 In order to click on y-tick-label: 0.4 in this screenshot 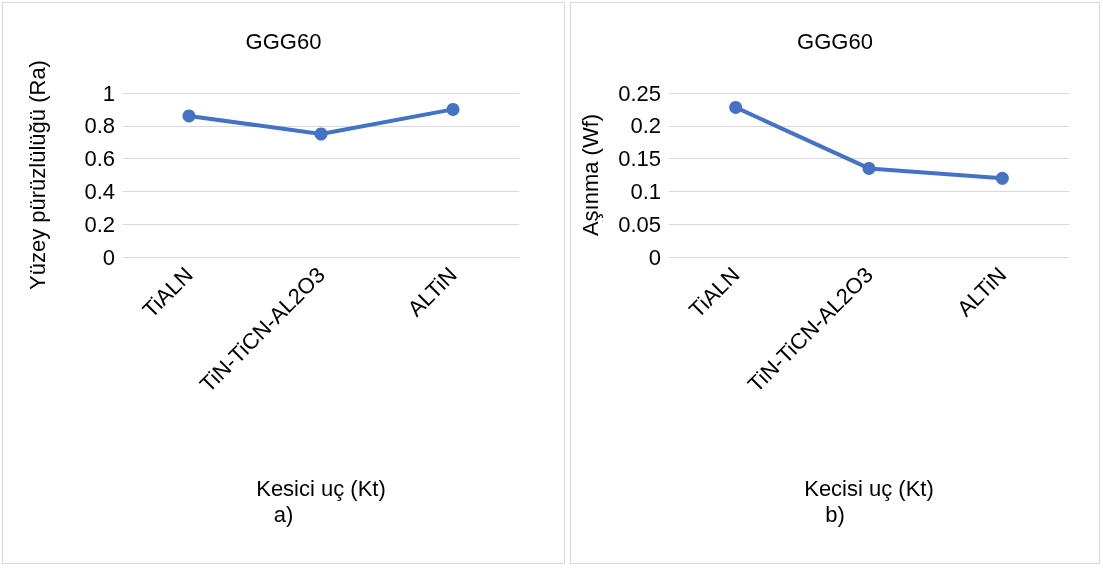, I will do `click(99, 191)`.